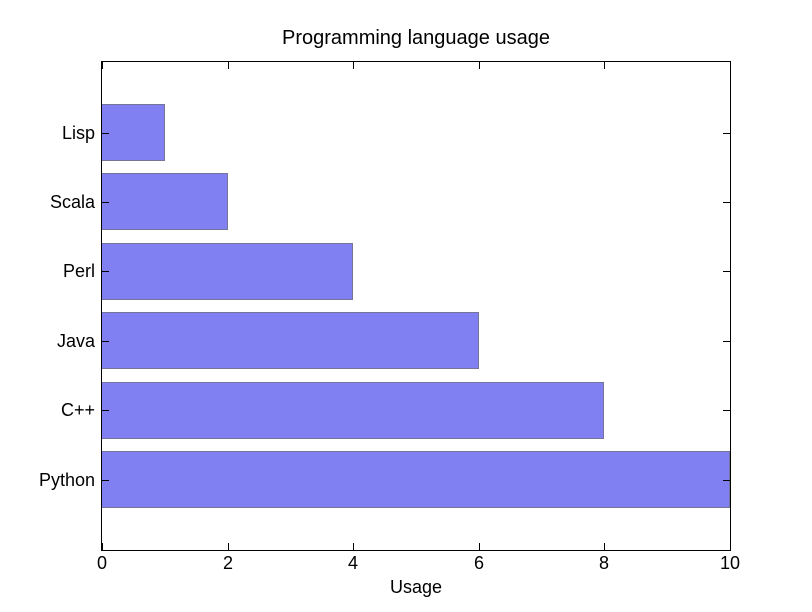 This screenshot has height=612, width=812. I want to click on bar-perl, so click(227, 271).